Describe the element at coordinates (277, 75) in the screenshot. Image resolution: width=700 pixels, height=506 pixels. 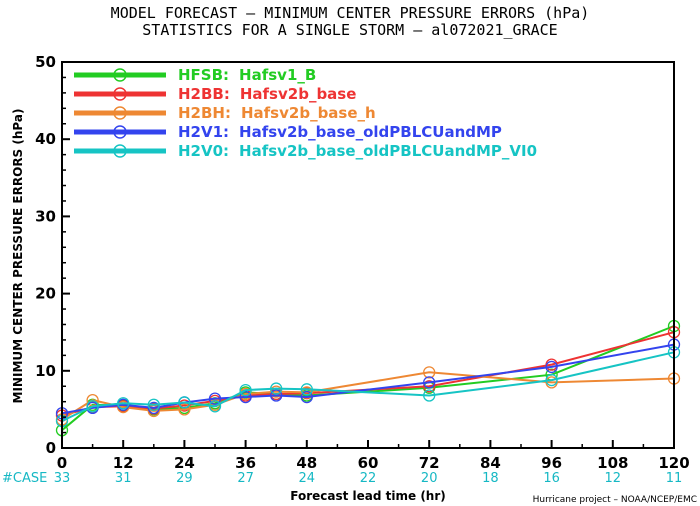
I see `legend-series-name: Hafsv1_B` at that location.